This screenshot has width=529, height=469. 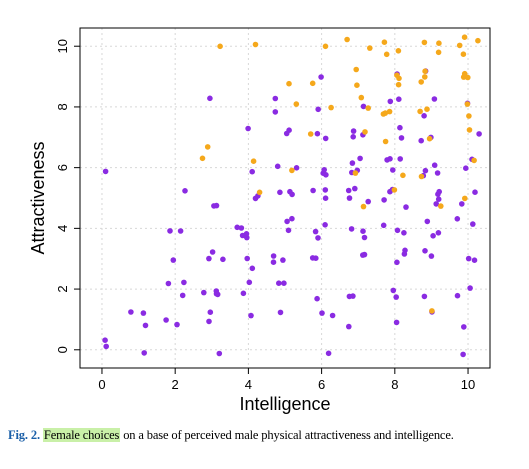 I want to click on y-tick-label: 6, so click(x=62, y=167).